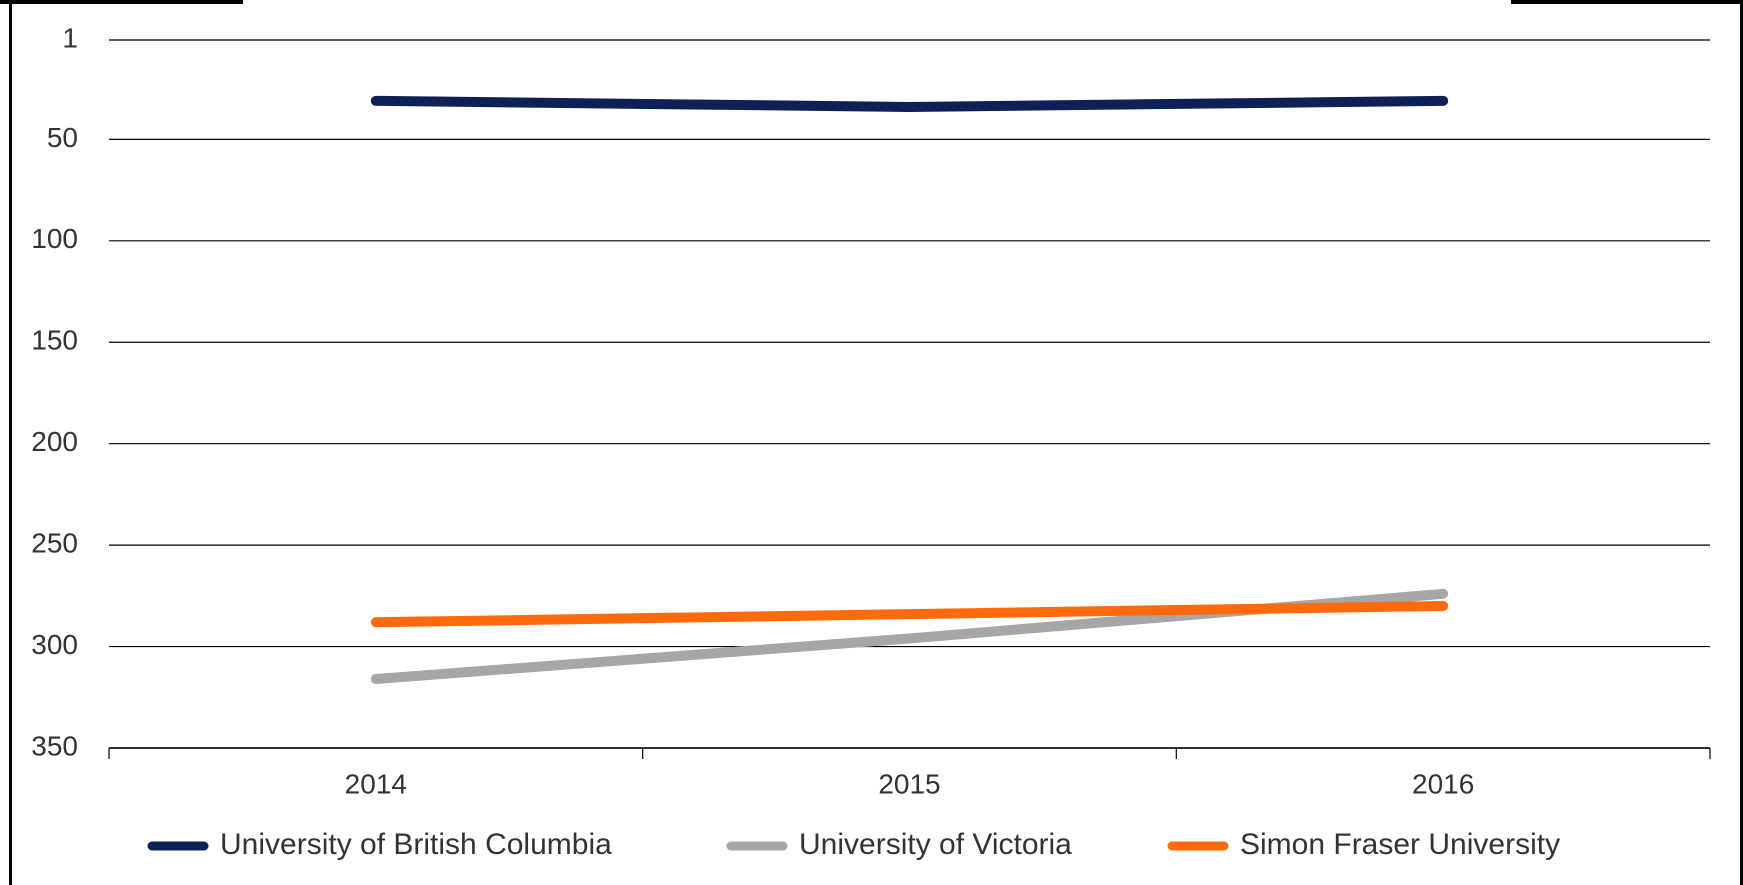 The image size is (1743, 885). What do you see at coordinates (70, 37) in the screenshot?
I see `y-tick-label: 1` at bounding box center [70, 37].